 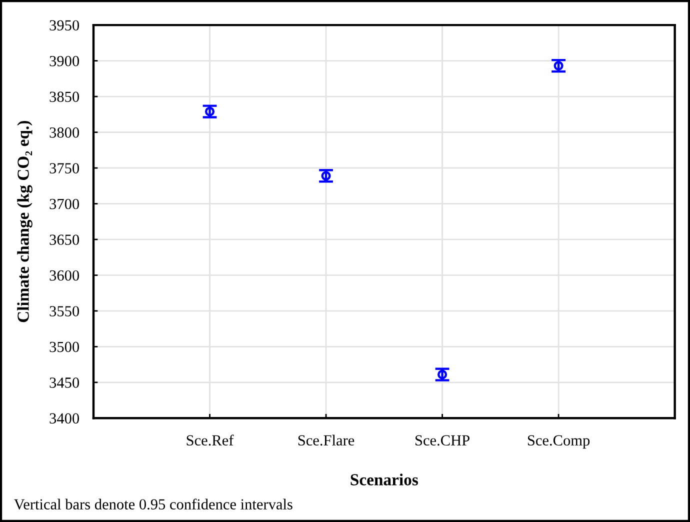 What do you see at coordinates (65, 311) in the screenshot?
I see `y-tick-label: 3550` at bounding box center [65, 311].